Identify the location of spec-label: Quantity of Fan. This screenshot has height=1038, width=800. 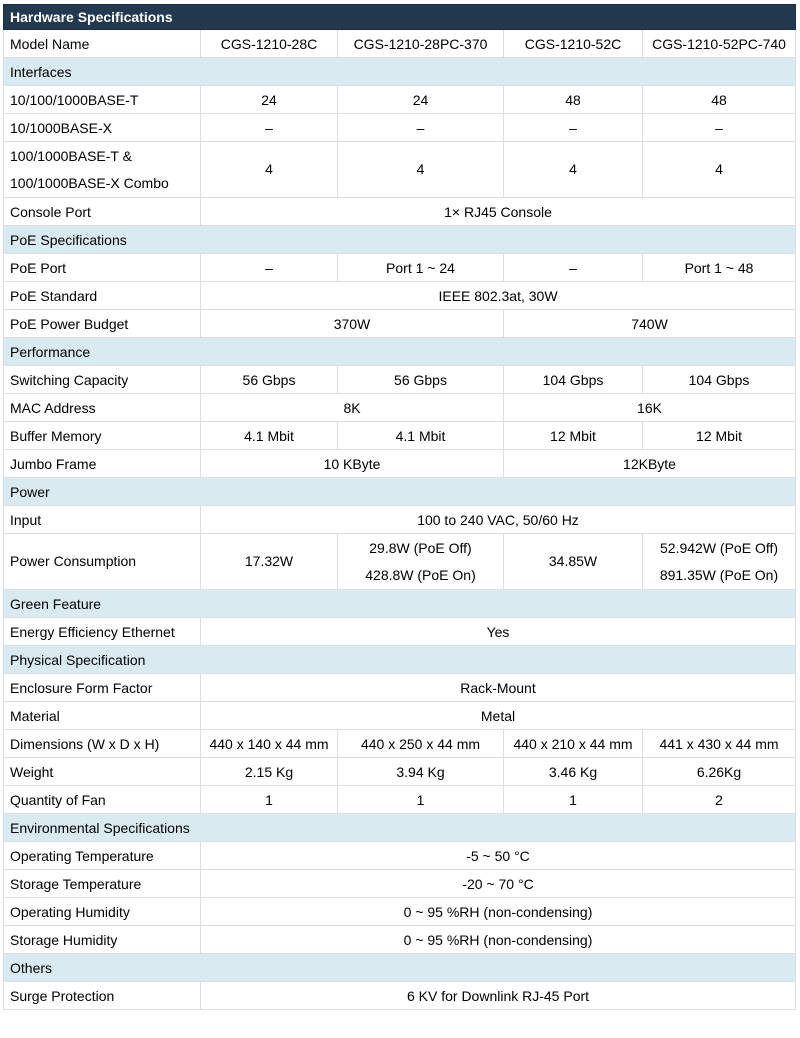
(102, 799).